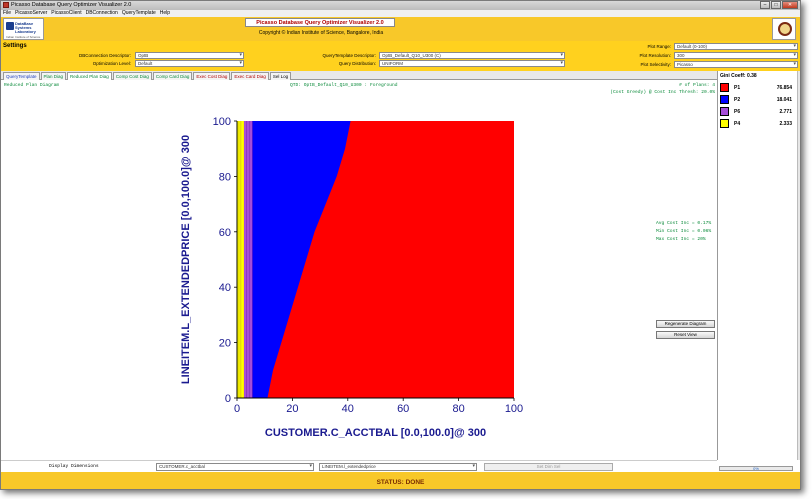 Image resolution: width=812 pixels, height=499 pixels. I want to click on window-controls: – □ ✕, so click(779, 5).